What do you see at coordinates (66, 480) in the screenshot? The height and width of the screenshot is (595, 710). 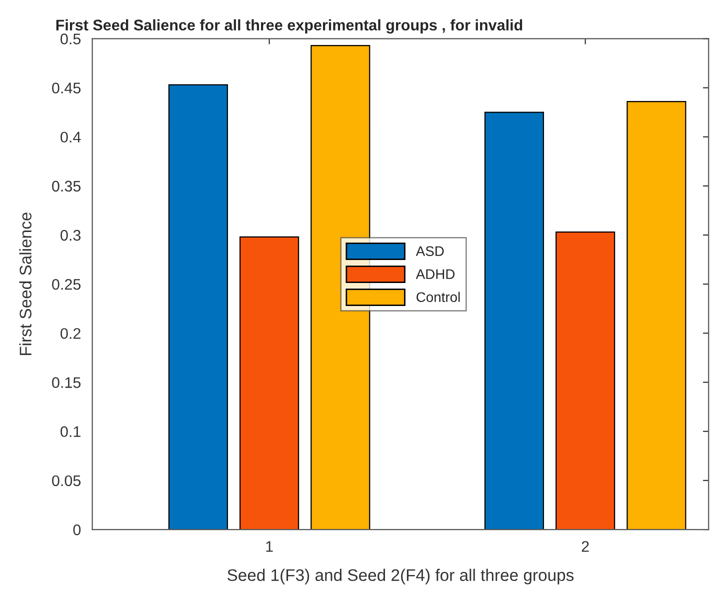 I see `y-tick-label: 0.05` at bounding box center [66, 480].